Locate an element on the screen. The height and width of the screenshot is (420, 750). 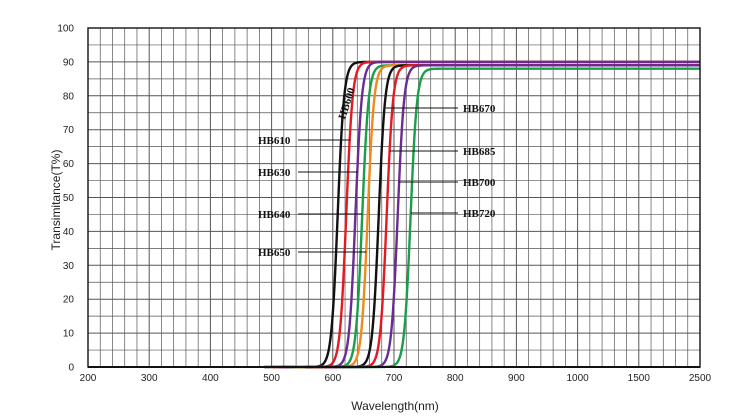
series-label-hb720: HB720 is located at coordinates (479, 214).